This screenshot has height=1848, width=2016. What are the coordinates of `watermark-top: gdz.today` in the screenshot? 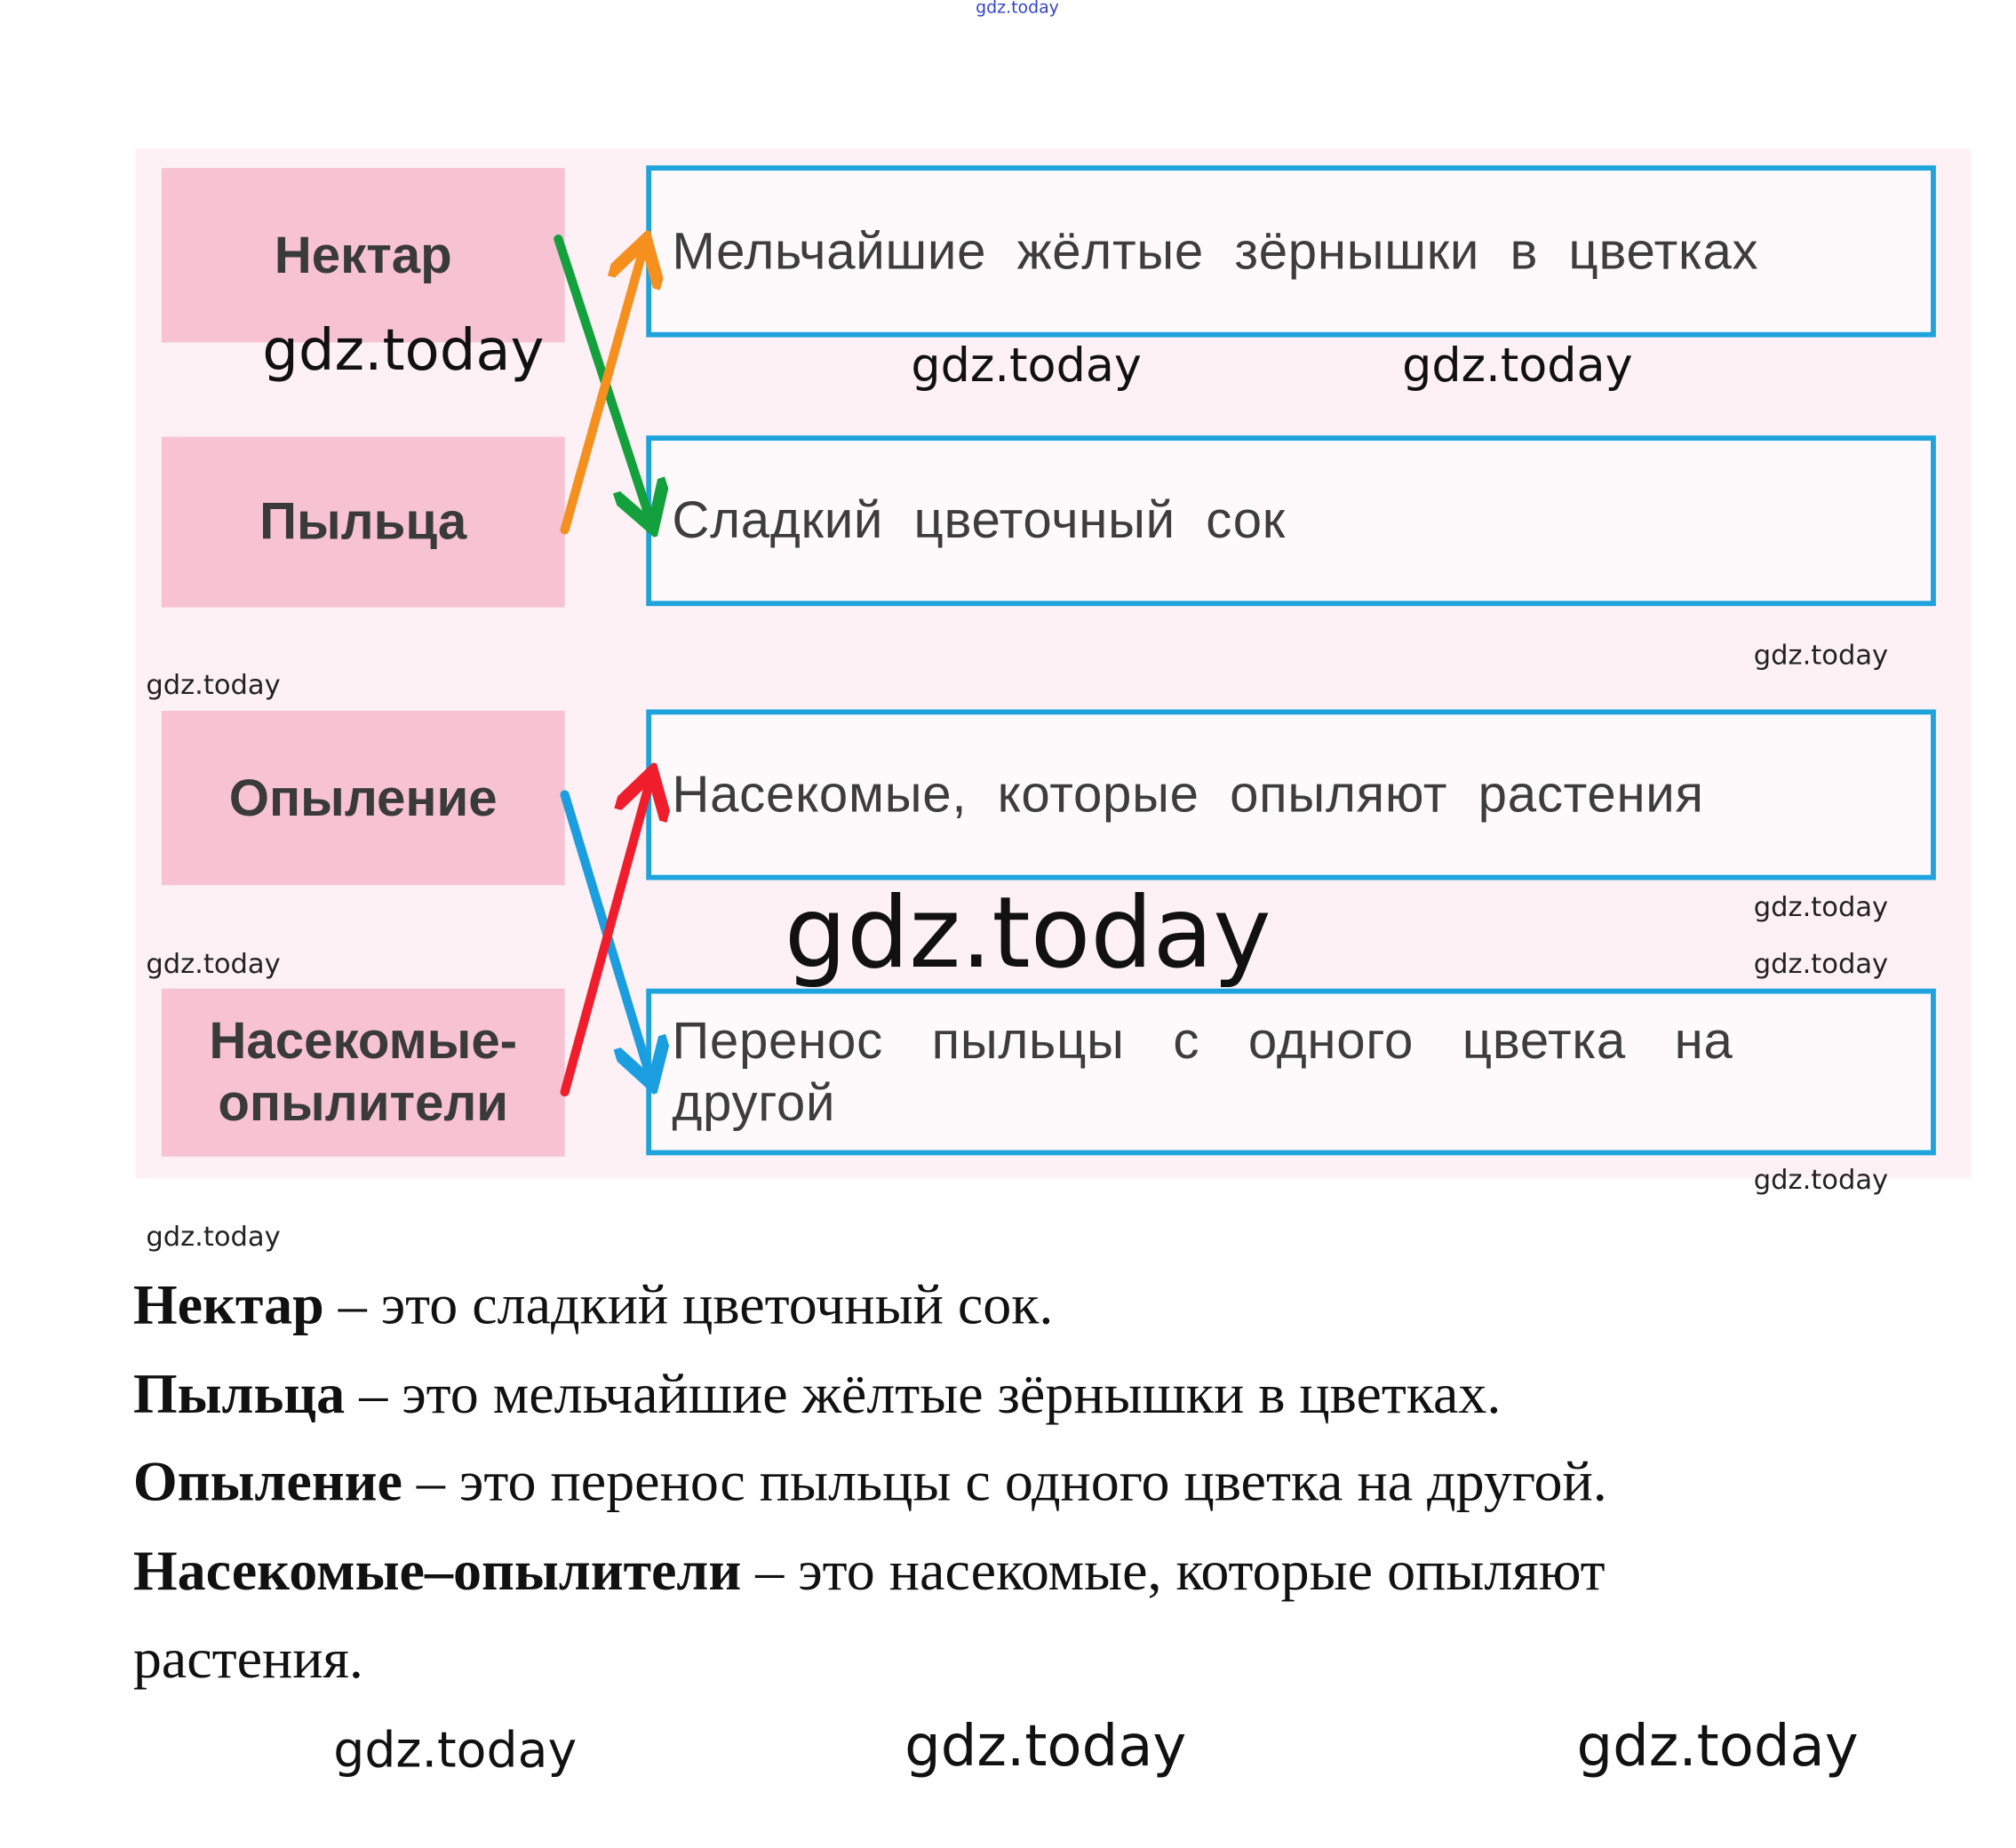 It's located at (1018, 9).